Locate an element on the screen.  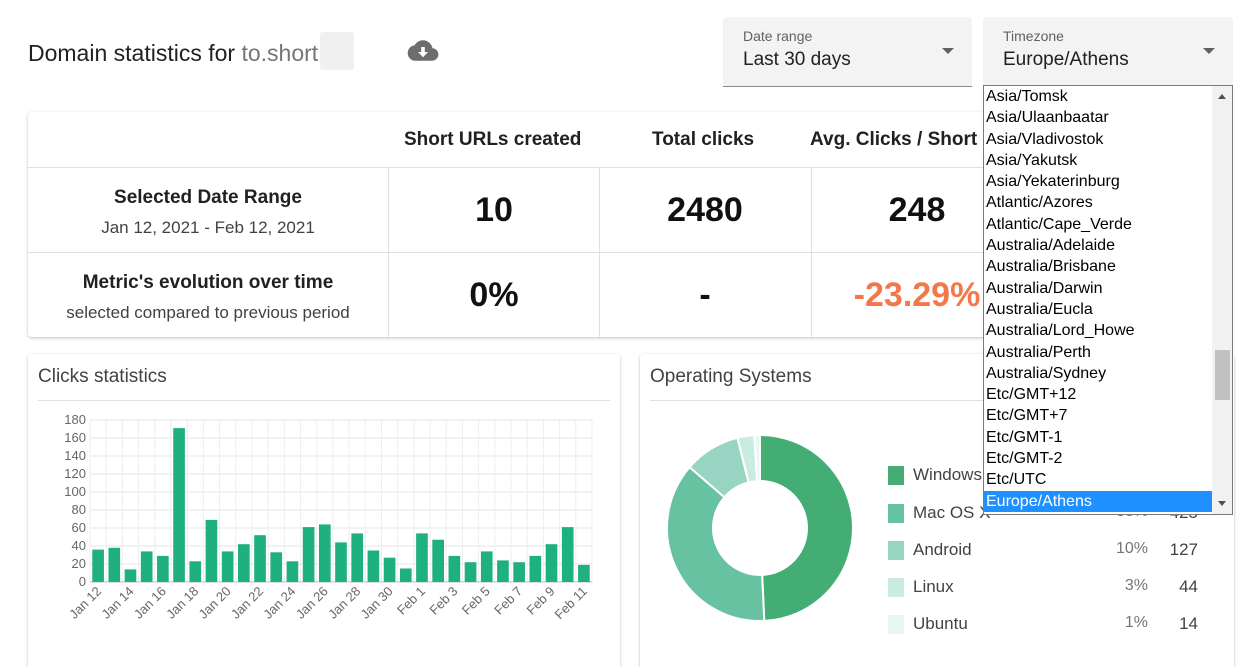
legend-label: Mac OS X is located at coordinates (952, 512).